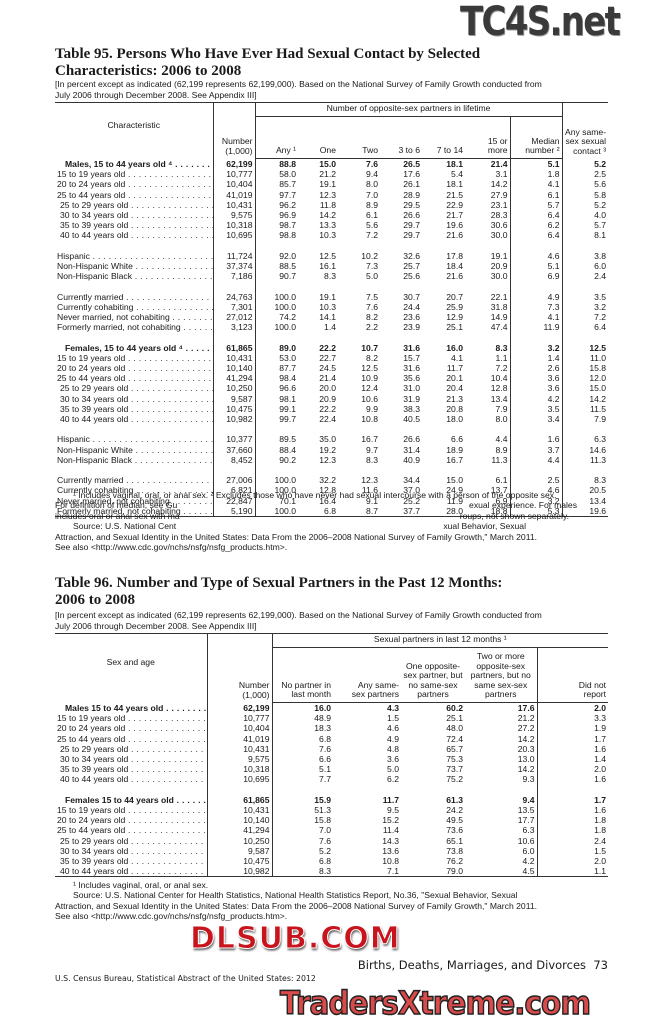  Describe the element at coordinates (488, 266) in the screenshot. I see `table-cell: 20.9` at that location.